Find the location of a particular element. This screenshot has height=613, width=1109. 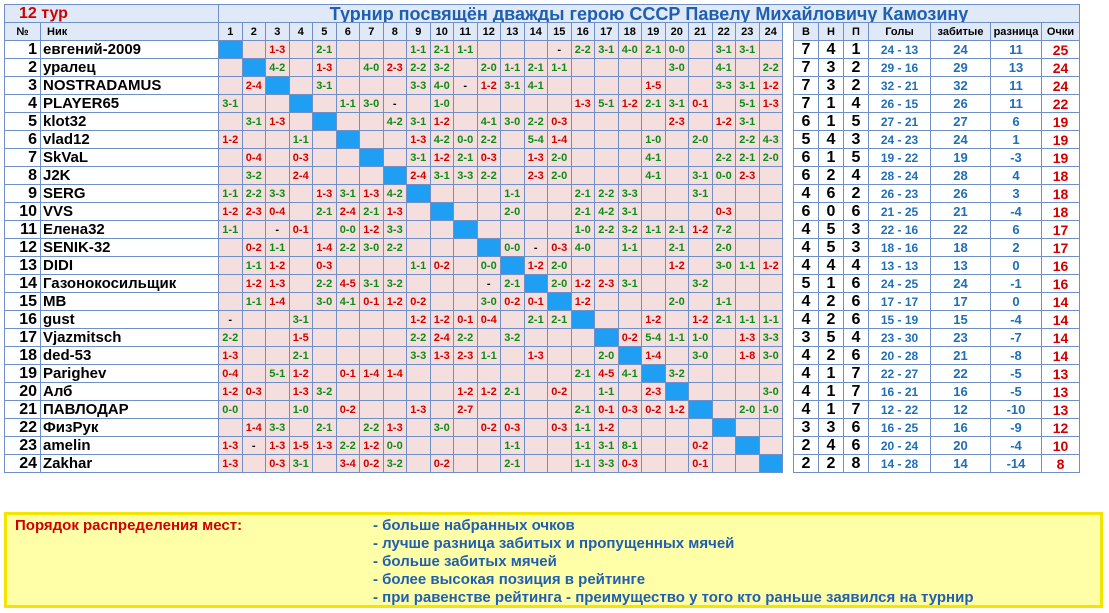

column-num: № is located at coordinates (22, 31).